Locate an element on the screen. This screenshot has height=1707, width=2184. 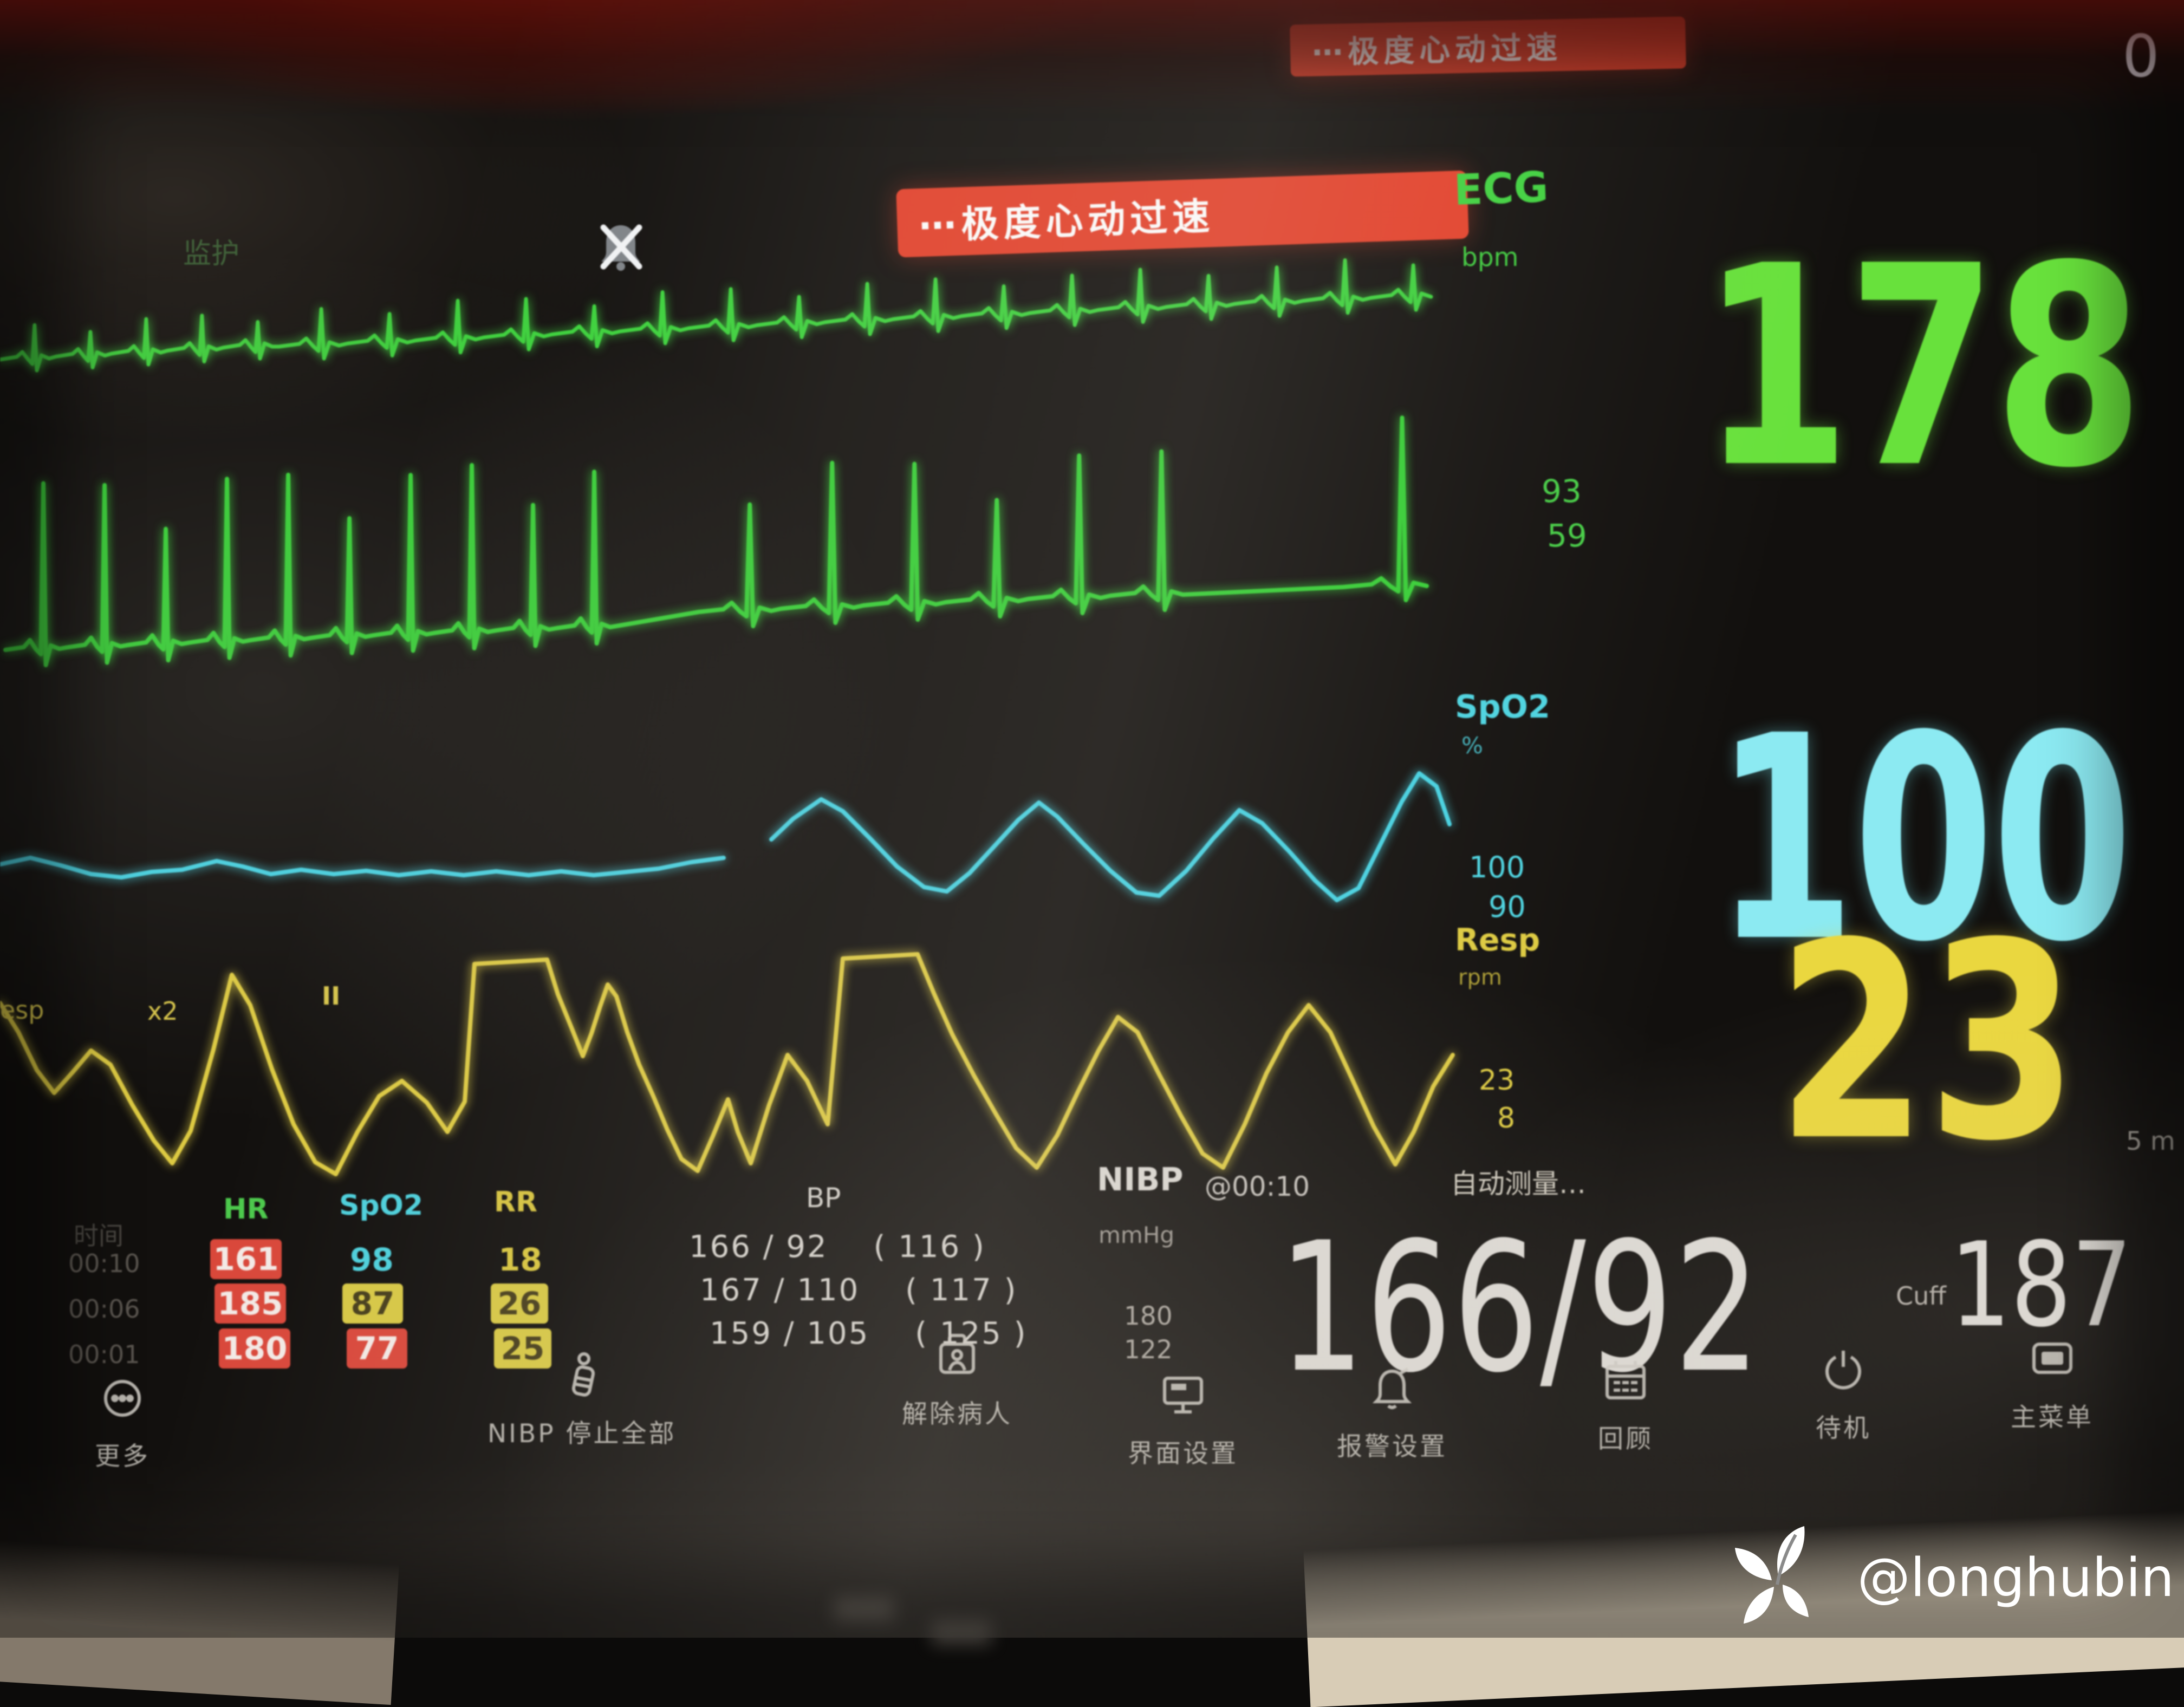
trend-spo2-value-alarm: 77 is located at coordinates (377, 1348).